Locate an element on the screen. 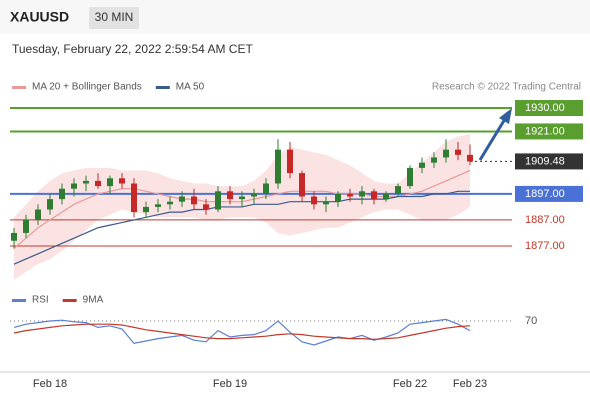  rsi-line is located at coordinates (242, 332).